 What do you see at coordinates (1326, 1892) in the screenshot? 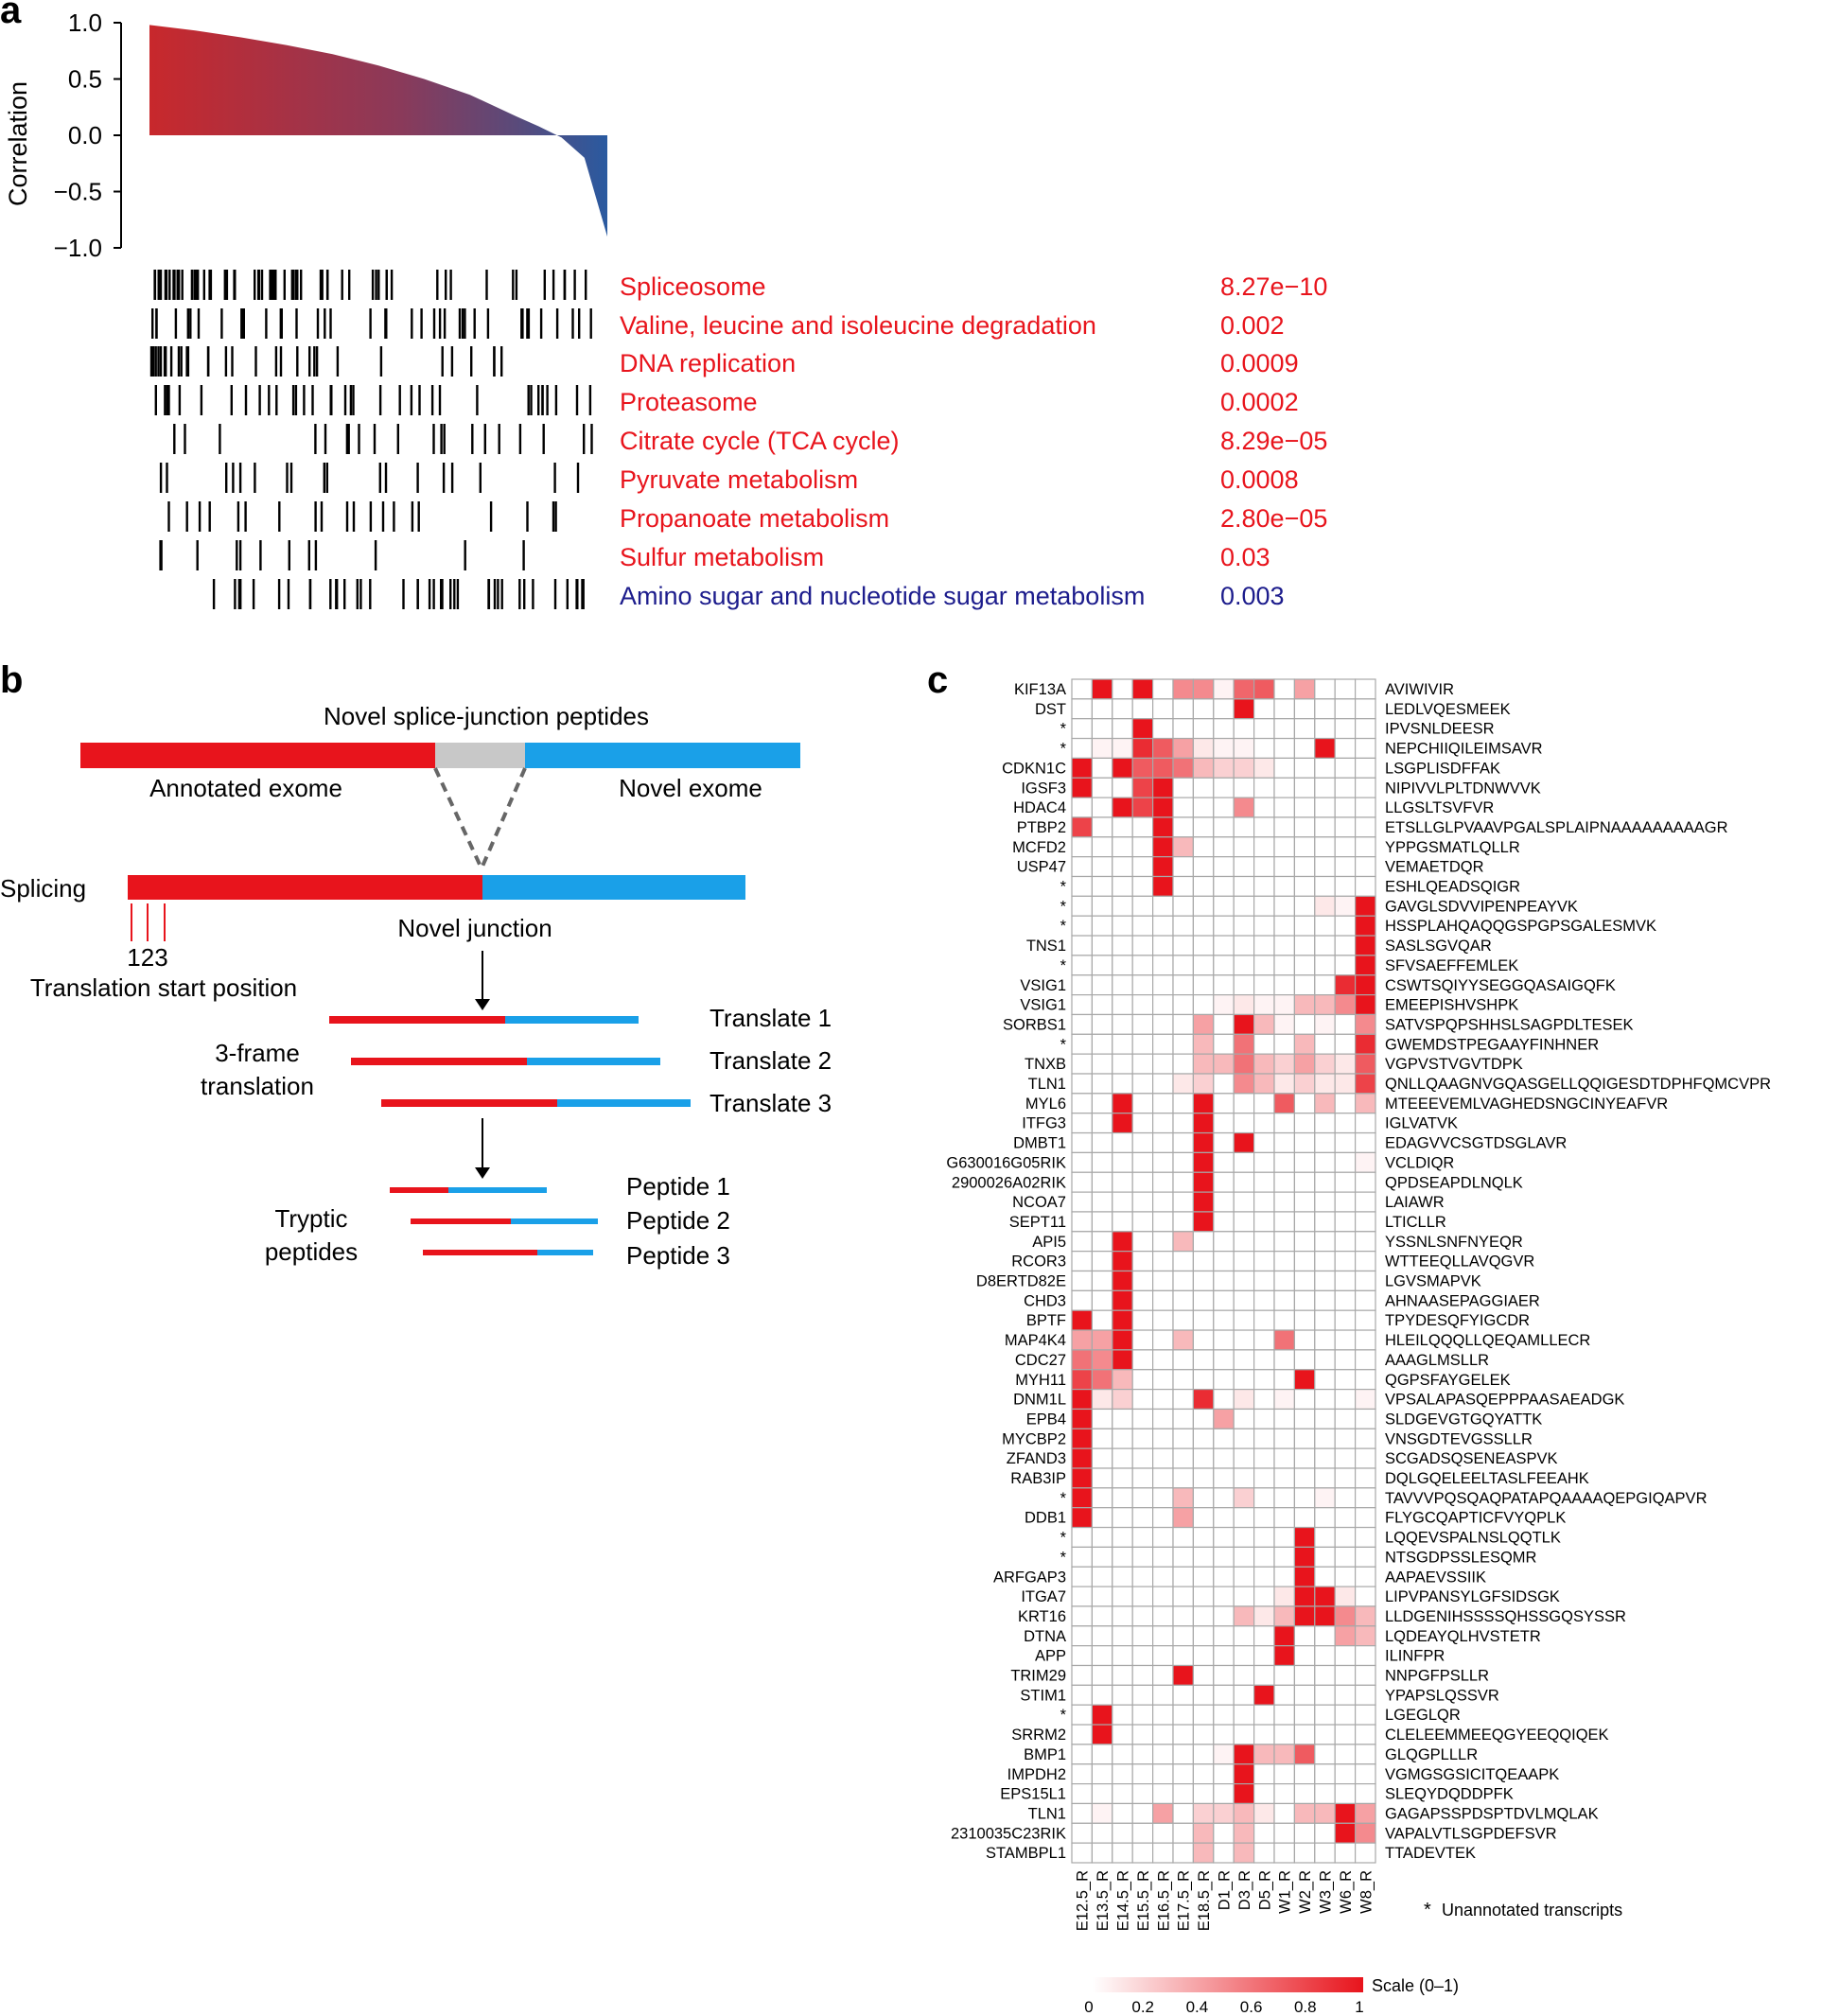
I see `column-label: W3_R` at bounding box center [1326, 1892].